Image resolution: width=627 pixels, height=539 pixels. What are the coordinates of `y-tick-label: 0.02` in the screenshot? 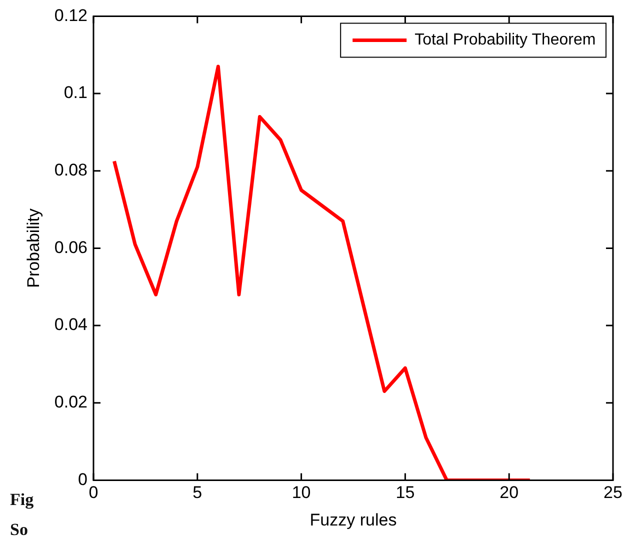 It's located at (71, 402).